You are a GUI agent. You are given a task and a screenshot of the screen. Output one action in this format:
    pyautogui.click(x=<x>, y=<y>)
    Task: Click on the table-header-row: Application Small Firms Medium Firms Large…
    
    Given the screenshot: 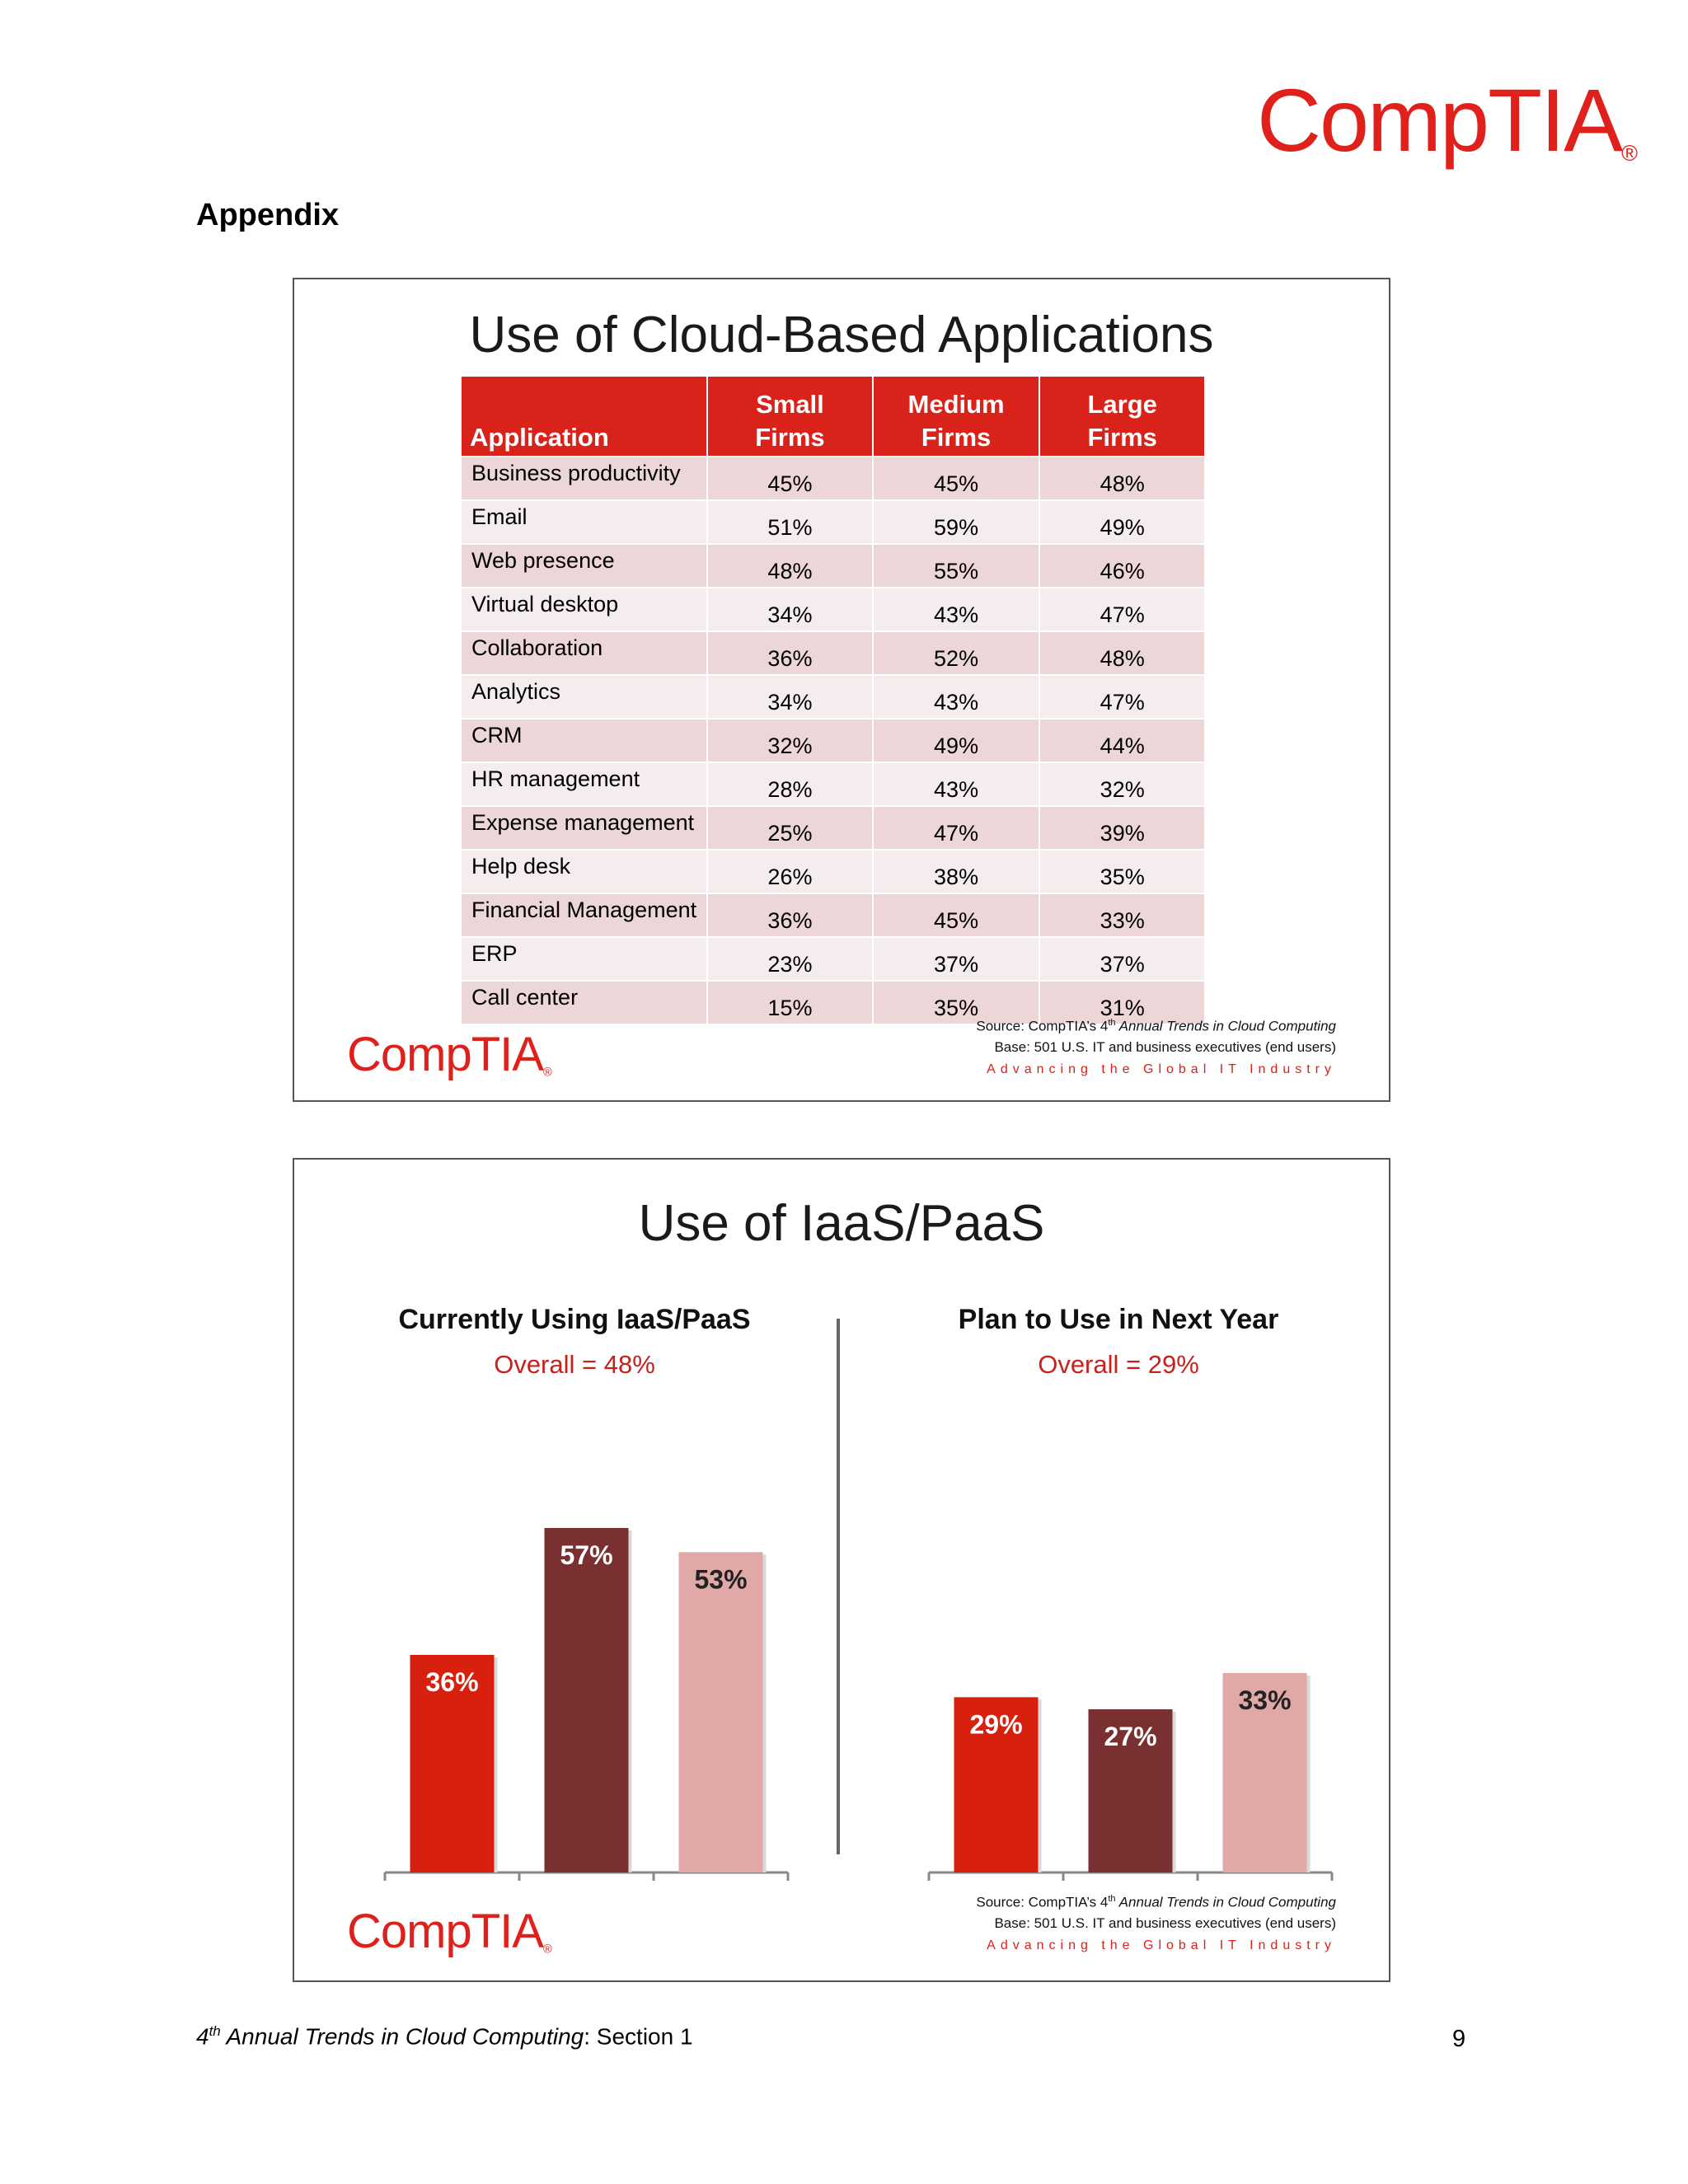 What is the action you would take?
    pyautogui.click(x=833, y=416)
    